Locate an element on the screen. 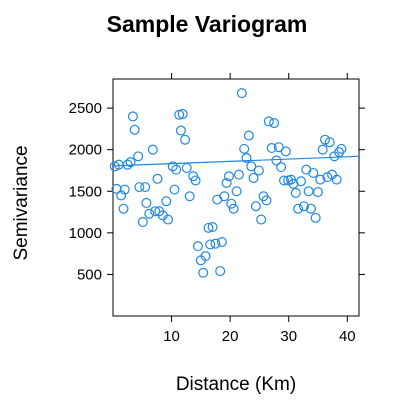  x-tick-label: 40 is located at coordinates (347, 336).